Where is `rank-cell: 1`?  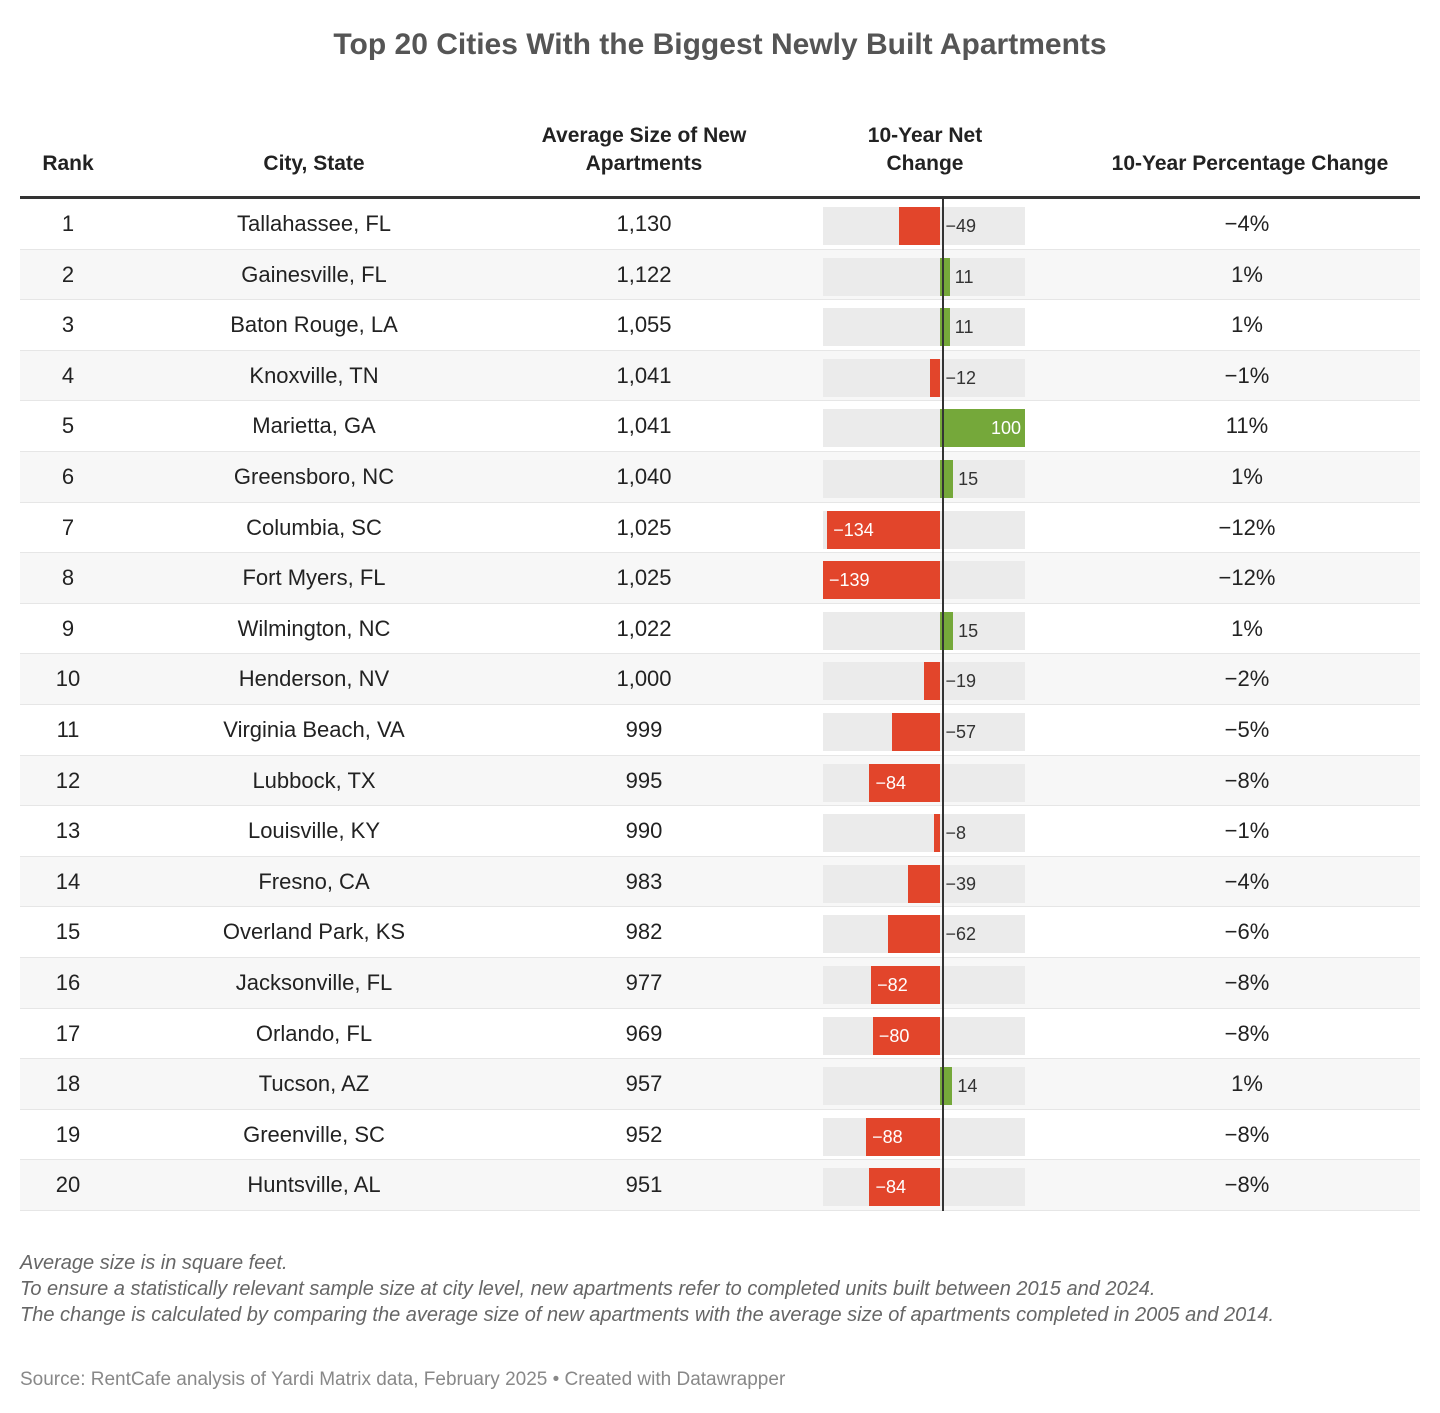 rank-cell: 1 is located at coordinates (68, 223).